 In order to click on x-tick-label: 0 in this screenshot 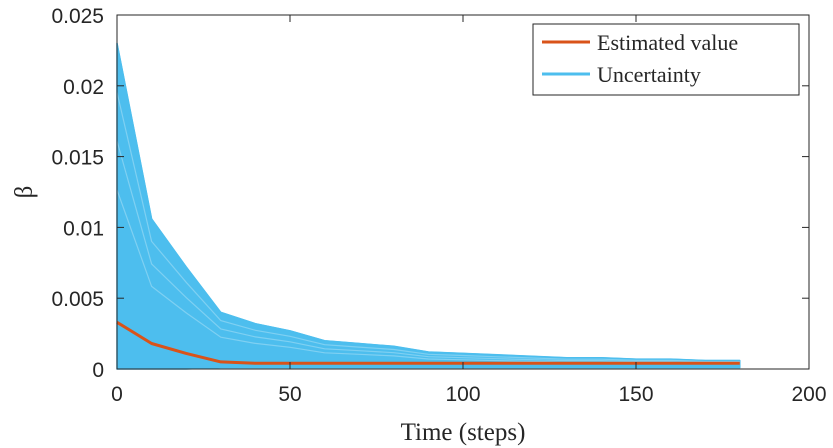, I will do `click(117, 394)`.